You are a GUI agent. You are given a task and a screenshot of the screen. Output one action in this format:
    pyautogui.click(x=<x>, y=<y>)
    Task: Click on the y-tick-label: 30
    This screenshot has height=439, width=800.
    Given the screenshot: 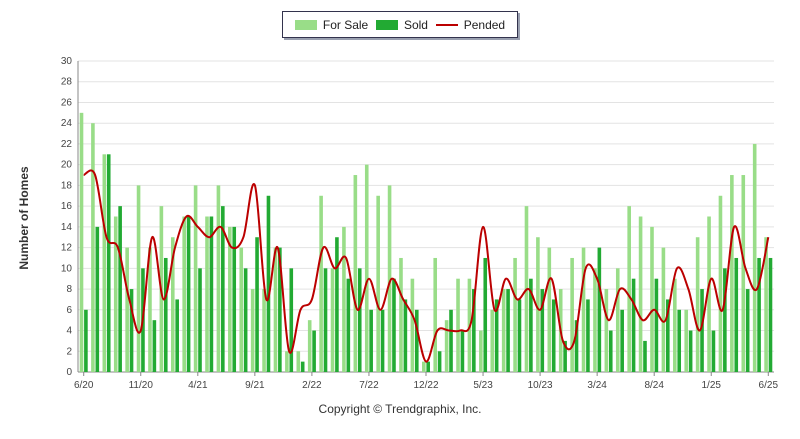 What is the action you would take?
    pyautogui.click(x=67, y=61)
    